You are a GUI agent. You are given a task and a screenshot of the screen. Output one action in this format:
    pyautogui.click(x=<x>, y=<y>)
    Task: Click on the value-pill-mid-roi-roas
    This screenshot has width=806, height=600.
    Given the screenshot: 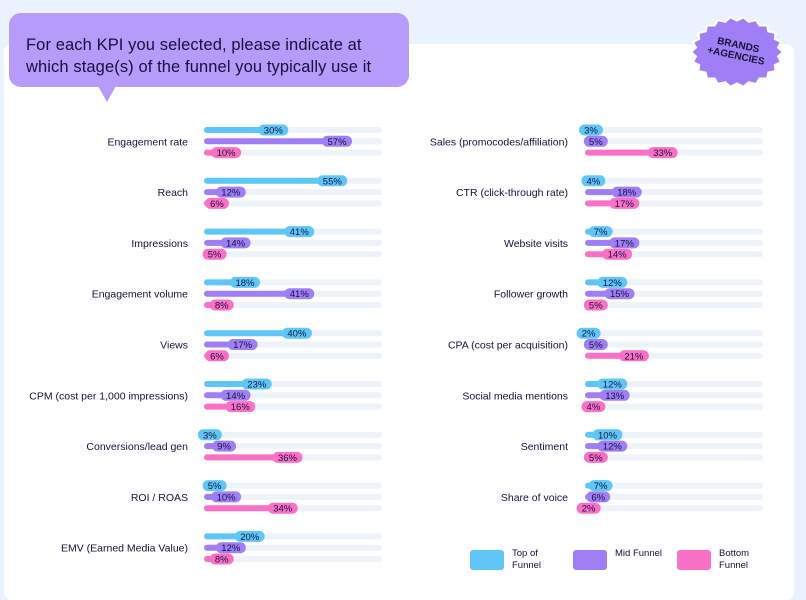 What is the action you would take?
    pyautogui.click(x=226, y=497)
    